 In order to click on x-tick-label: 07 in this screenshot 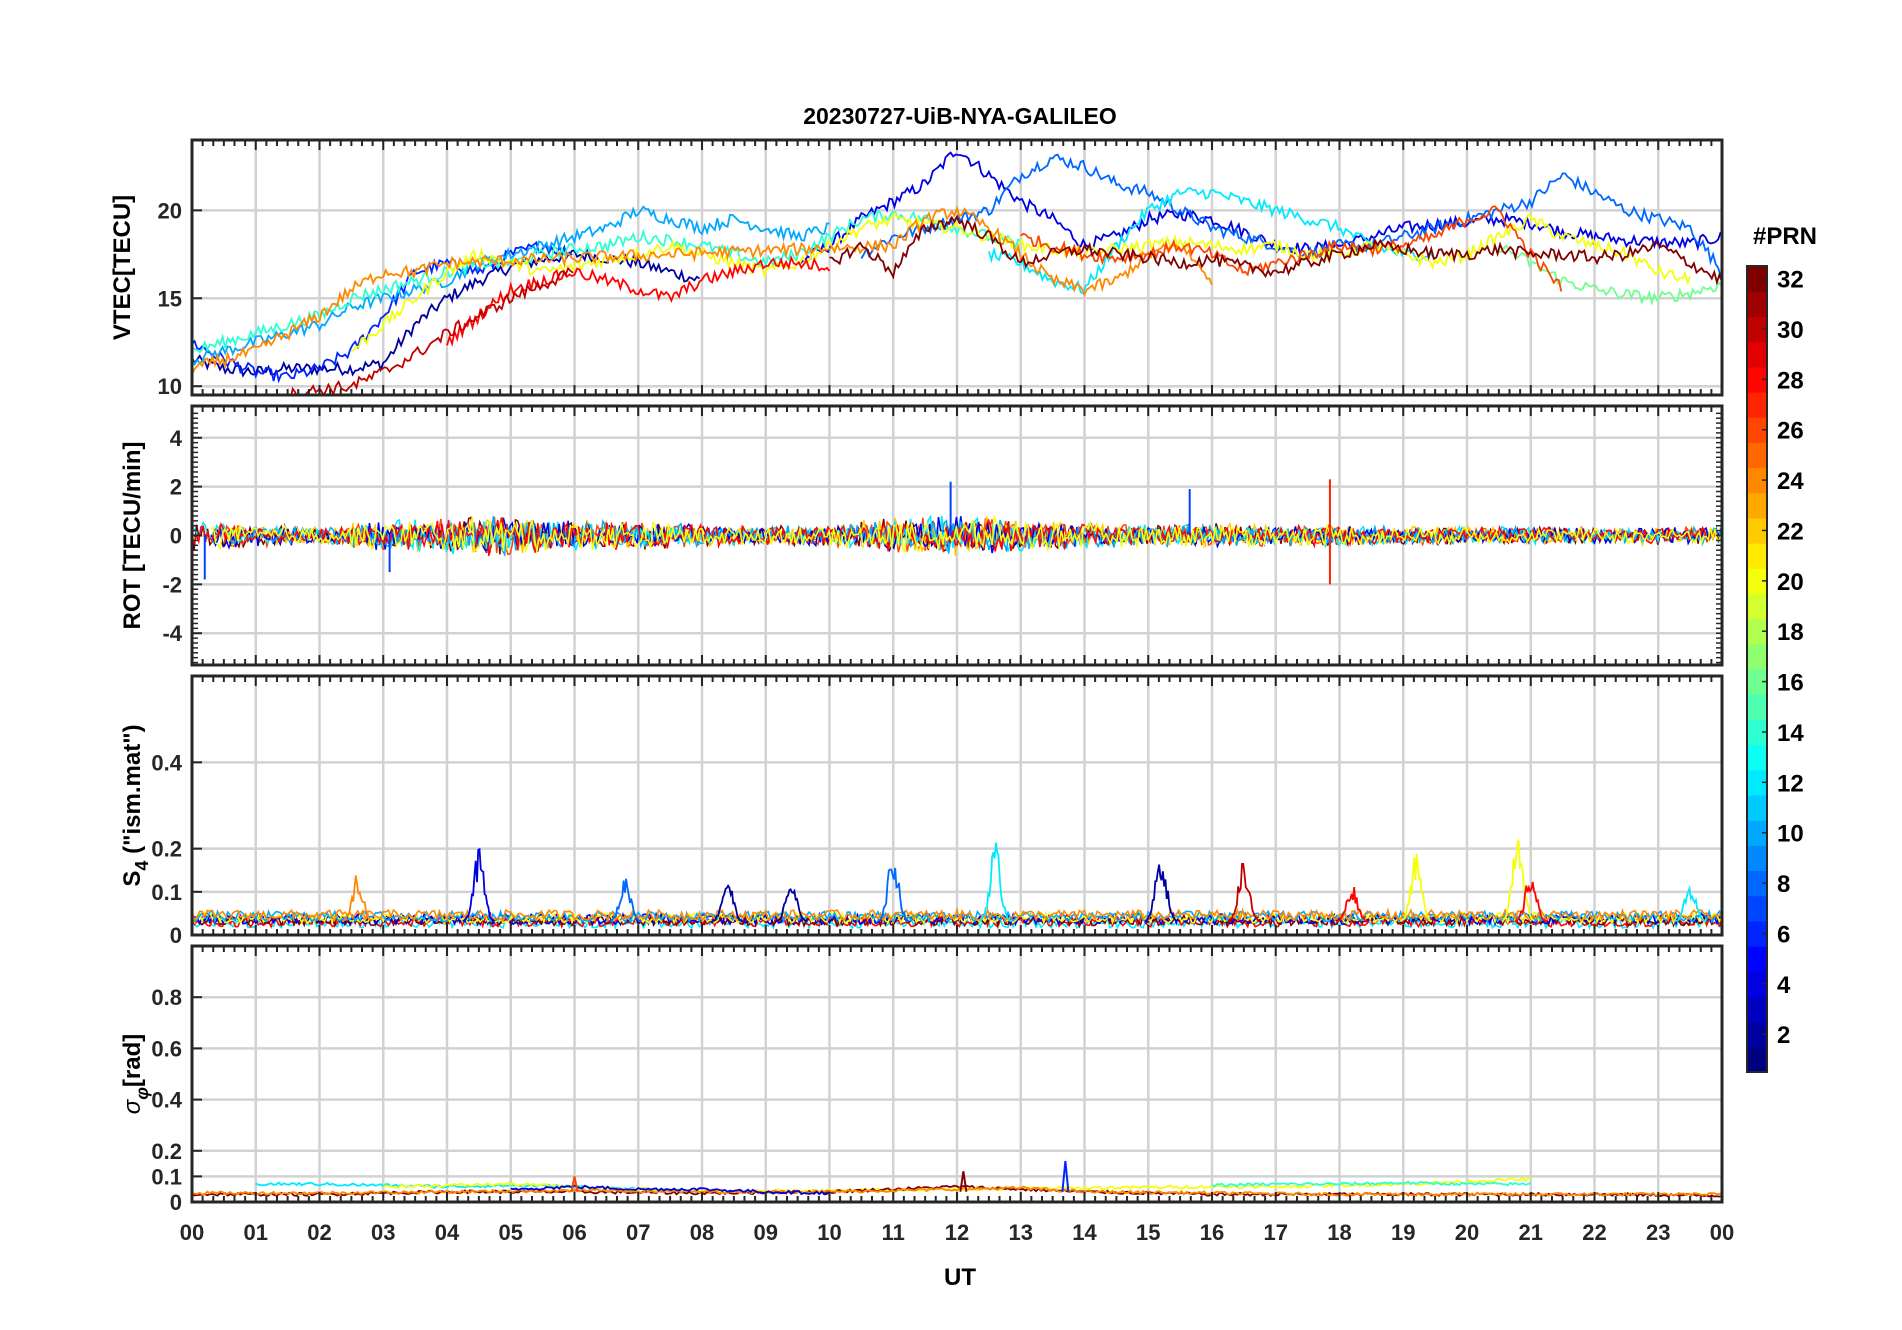, I will do `click(638, 1232)`.